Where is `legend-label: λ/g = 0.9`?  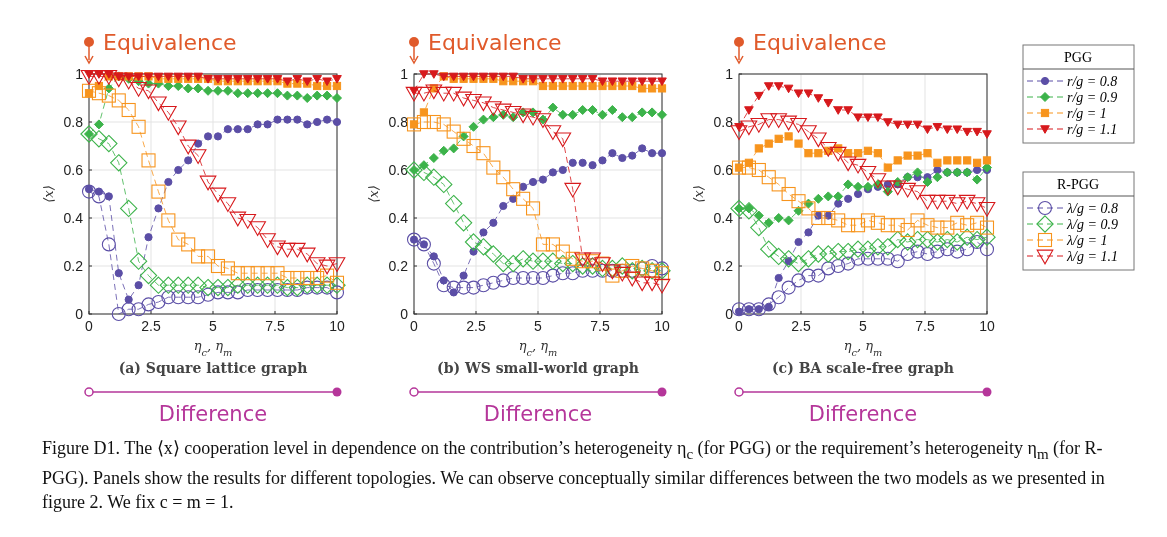 legend-label: λ/g = 0.9 is located at coordinates (1092, 224).